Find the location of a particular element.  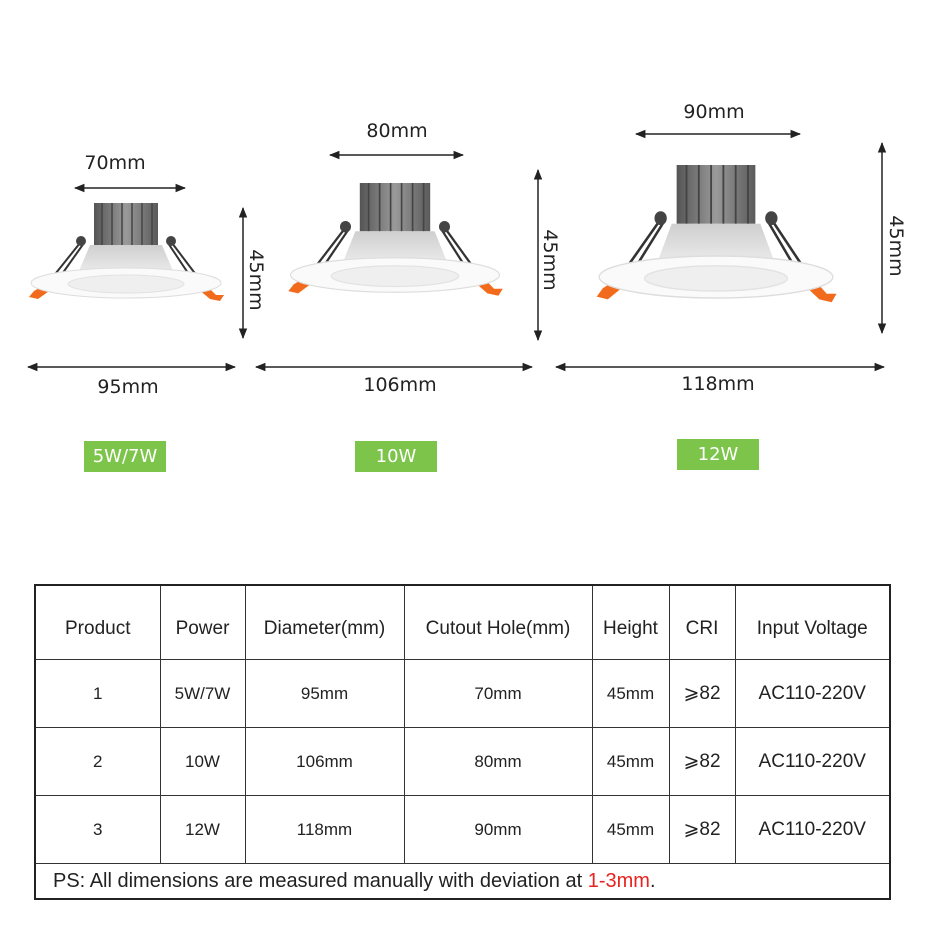

height-label-3: 45mm is located at coordinates (896, 246).